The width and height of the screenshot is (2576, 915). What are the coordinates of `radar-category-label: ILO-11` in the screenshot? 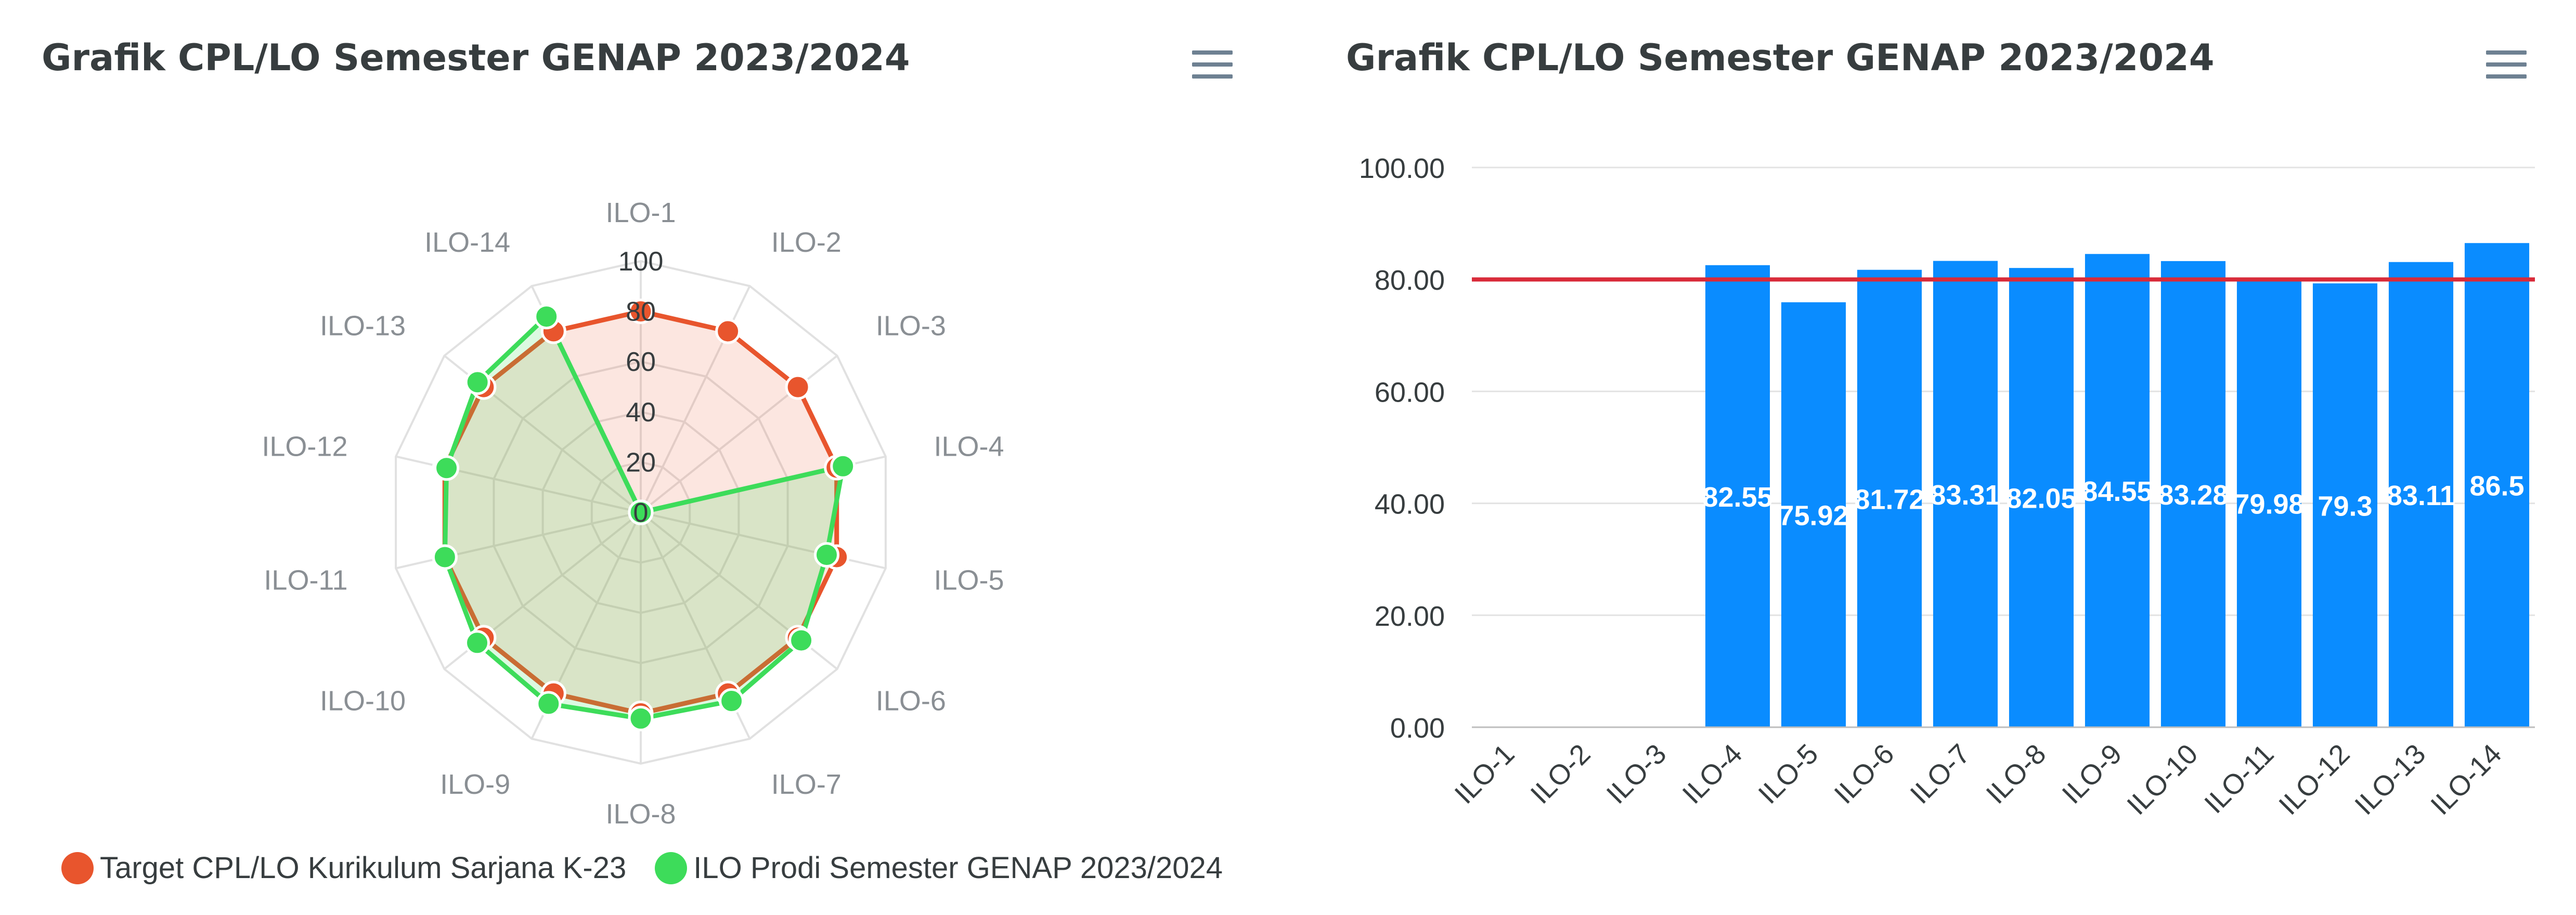 It's located at (305, 580).